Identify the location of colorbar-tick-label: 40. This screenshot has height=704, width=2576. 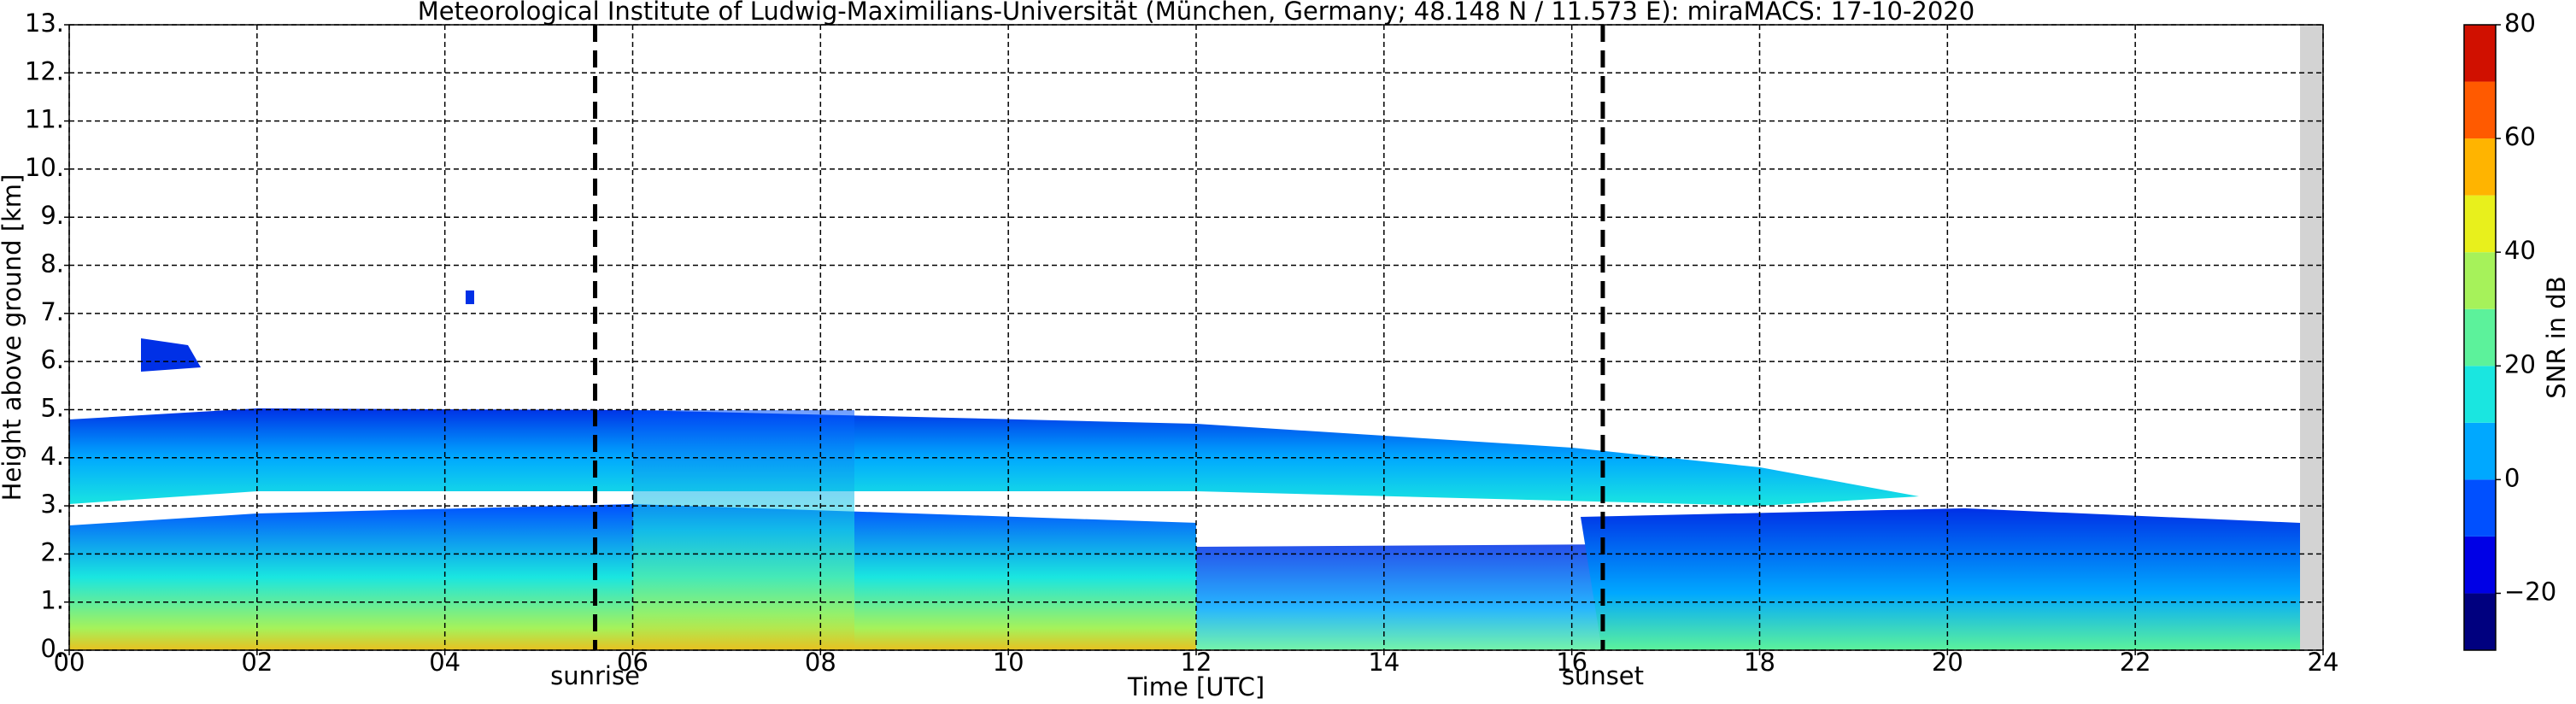
(2520, 250).